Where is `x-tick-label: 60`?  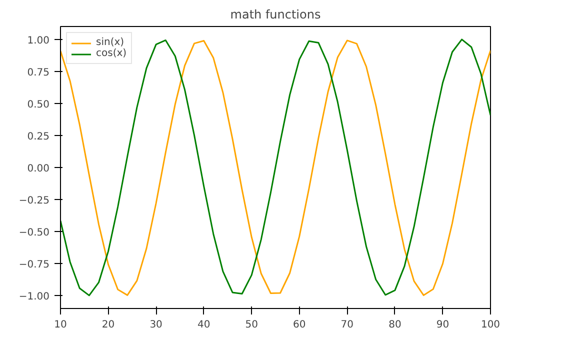
x-tick-label: 60 is located at coordinates (299, 325).